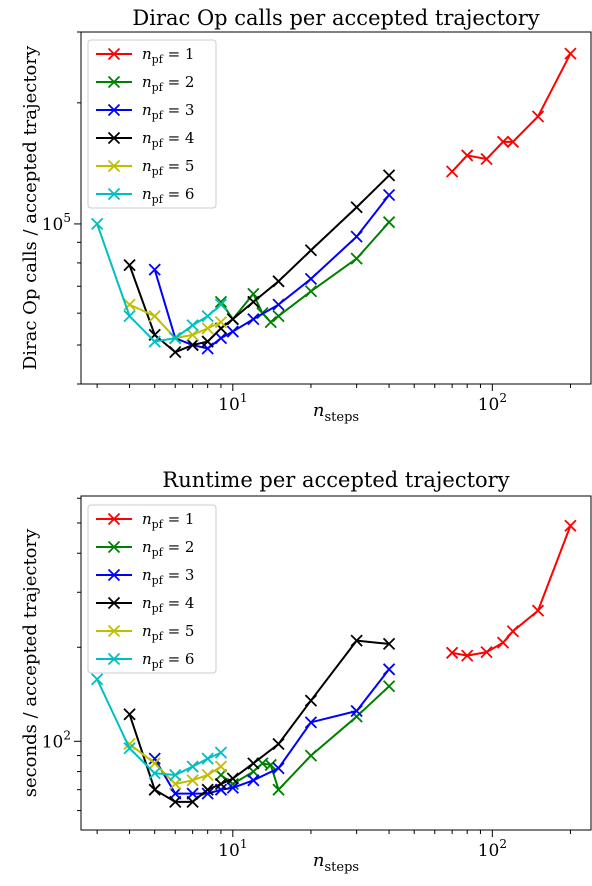  What do you see at coordinates (335, 18) in the screenshot?
I see `chart-title: Dirac Op calls per accepted trajectory` at bounding box center [335, 18].